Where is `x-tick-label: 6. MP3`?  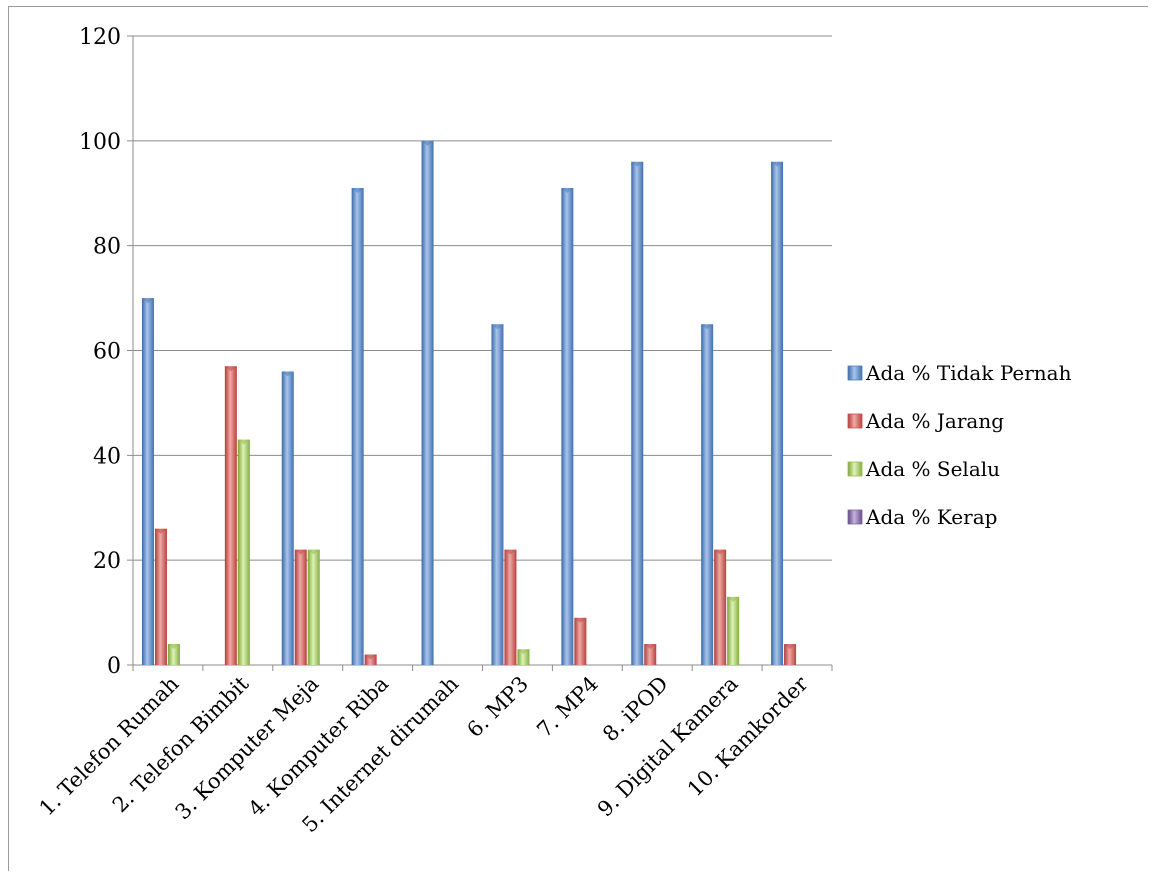 x-tick-label: 6. MP3 is located at coordinates (497, 707).